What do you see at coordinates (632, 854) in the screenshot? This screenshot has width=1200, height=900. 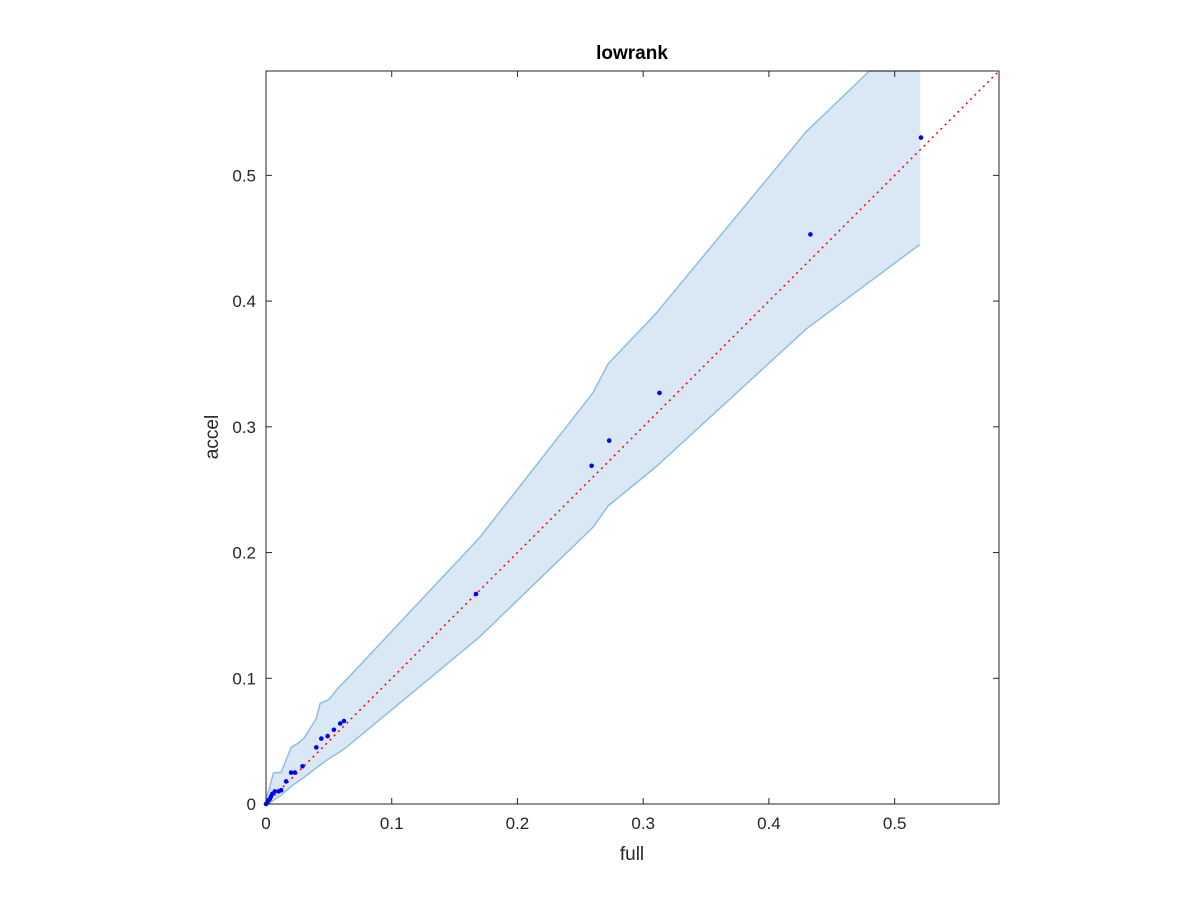 I see `x-axis-label: full` at bounding box center [632, 854].